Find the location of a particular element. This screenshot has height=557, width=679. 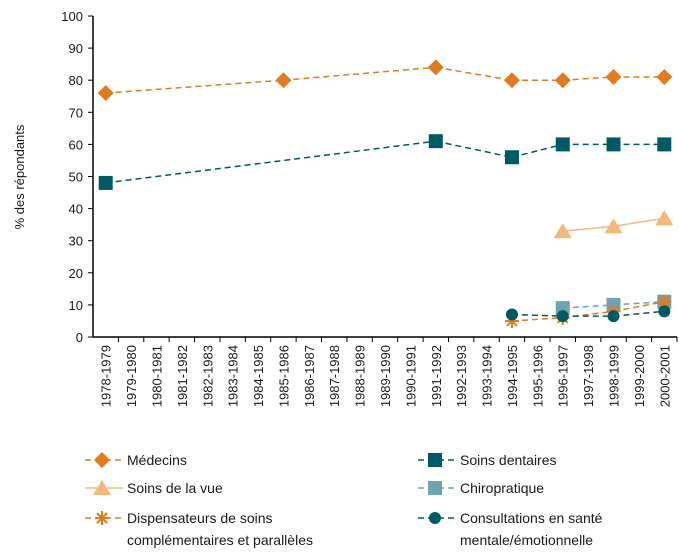

y-tick-label: 70 is located at coordinates (76, 112).